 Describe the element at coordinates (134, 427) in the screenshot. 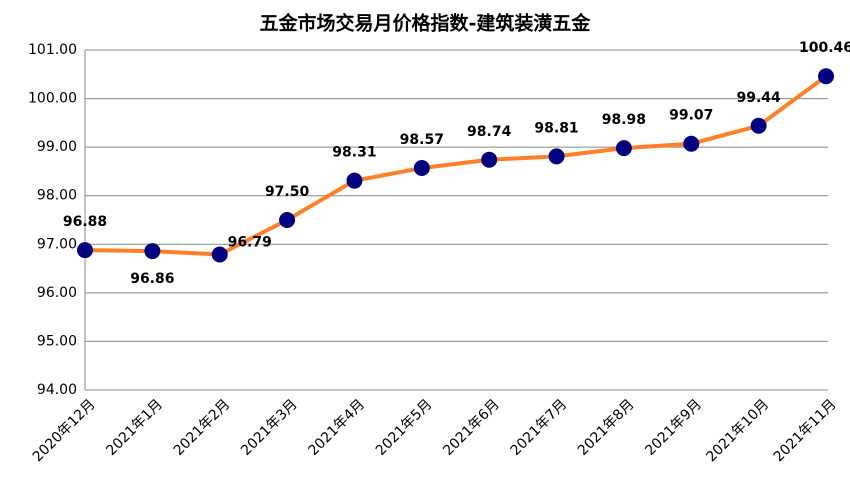

I see `x-tick-label: 2021年1月` at that location.